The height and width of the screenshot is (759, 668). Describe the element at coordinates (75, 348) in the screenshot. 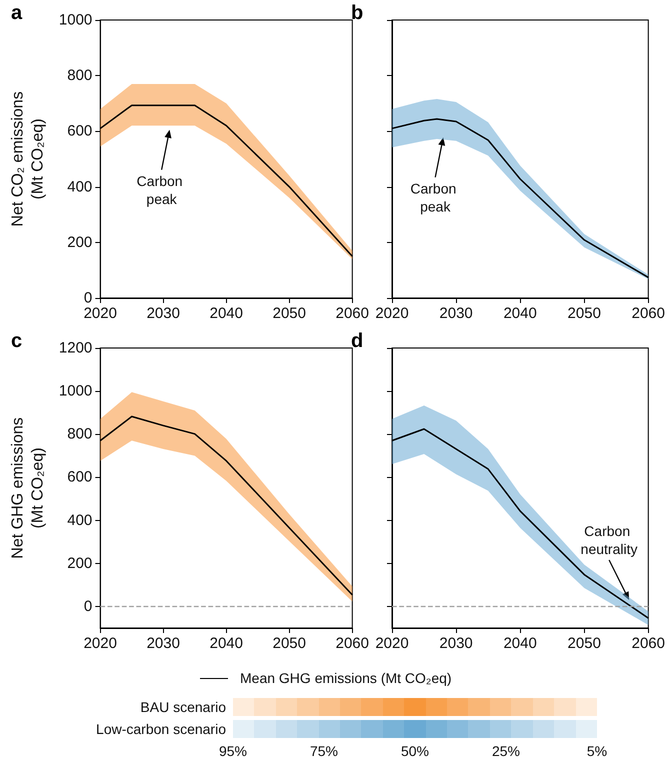

I see `y-tick-label: 1200` at that location.